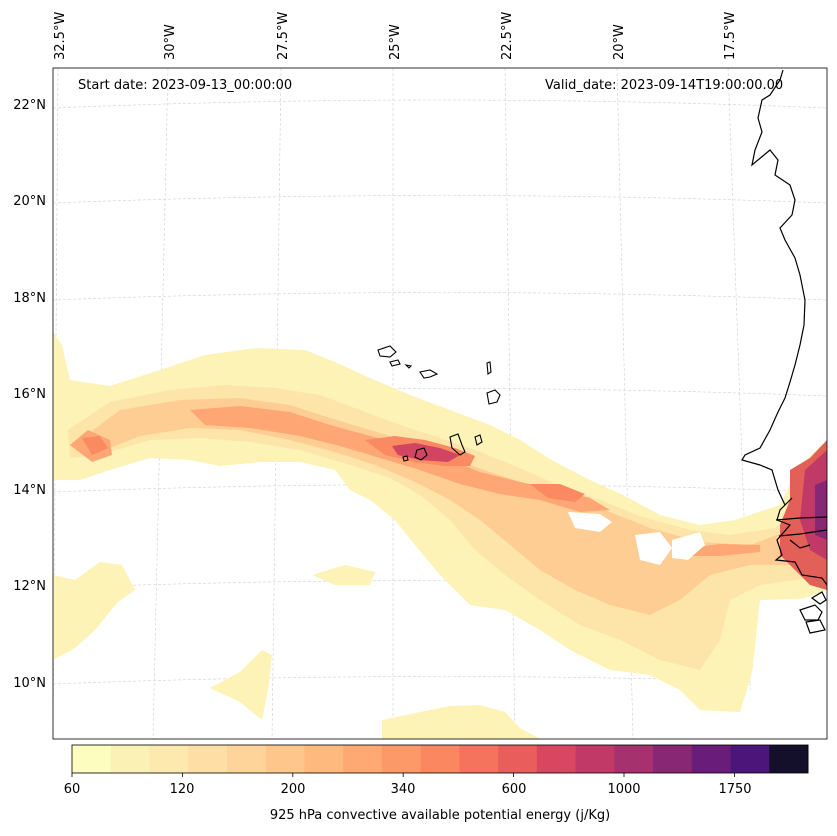 The height and width of the screenshot is (836, 837). I want to click on colorbar, so click(440, 759).